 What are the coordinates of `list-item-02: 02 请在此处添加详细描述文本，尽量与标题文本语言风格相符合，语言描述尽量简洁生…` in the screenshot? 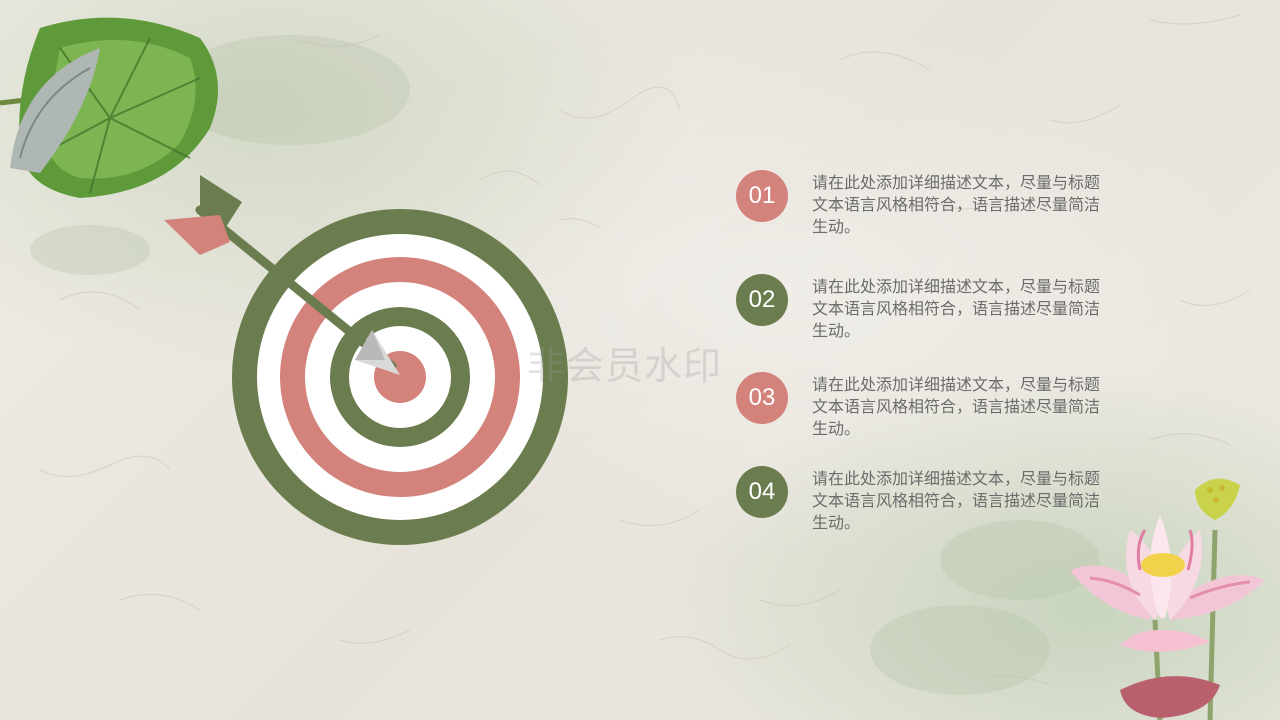 It's located at (926, 307).